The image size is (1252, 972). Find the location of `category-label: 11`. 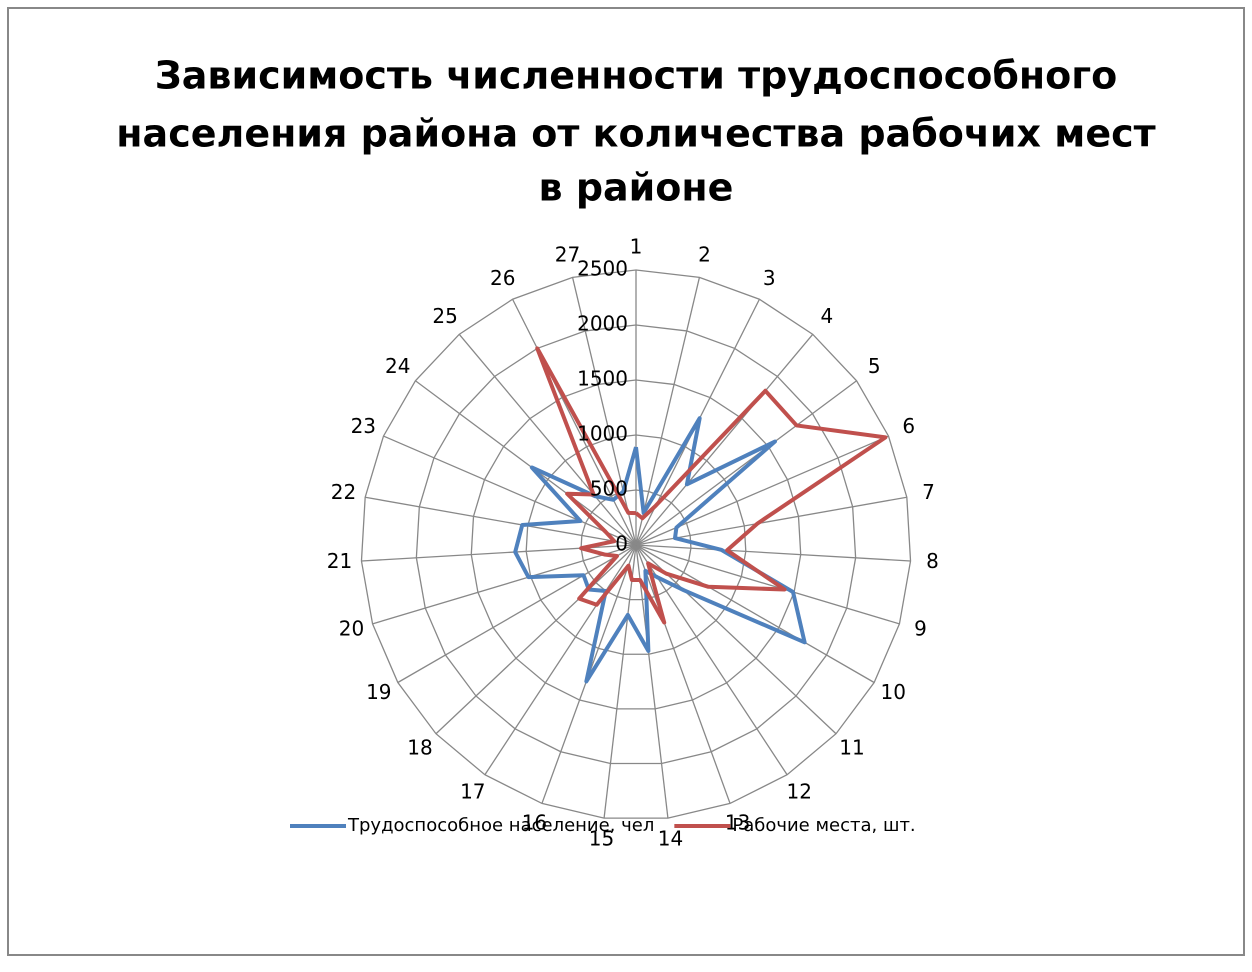

category-label: 11 is located at coordinates (851, 747).